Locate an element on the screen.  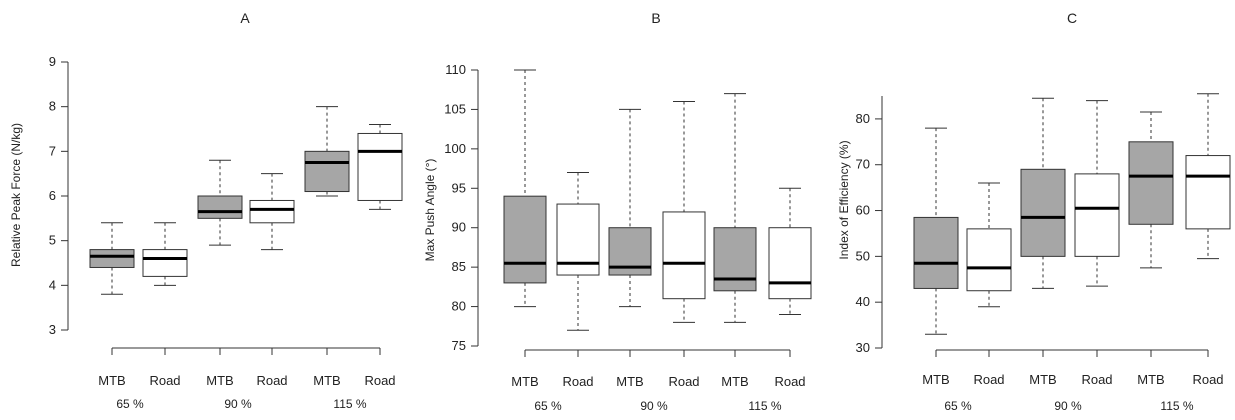
panel-a-group-labels: 65 % 90 % 115 % is located at coordinates (241, 404).